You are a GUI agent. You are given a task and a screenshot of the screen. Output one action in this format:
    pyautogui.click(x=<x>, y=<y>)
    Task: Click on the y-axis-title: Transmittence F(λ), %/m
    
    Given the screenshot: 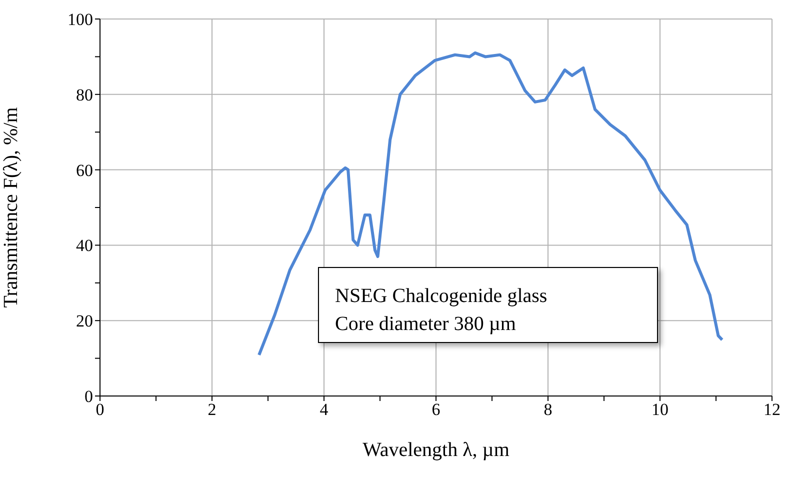 What is the action you would take?
    pyautogui.click(x=11, y=207)
    